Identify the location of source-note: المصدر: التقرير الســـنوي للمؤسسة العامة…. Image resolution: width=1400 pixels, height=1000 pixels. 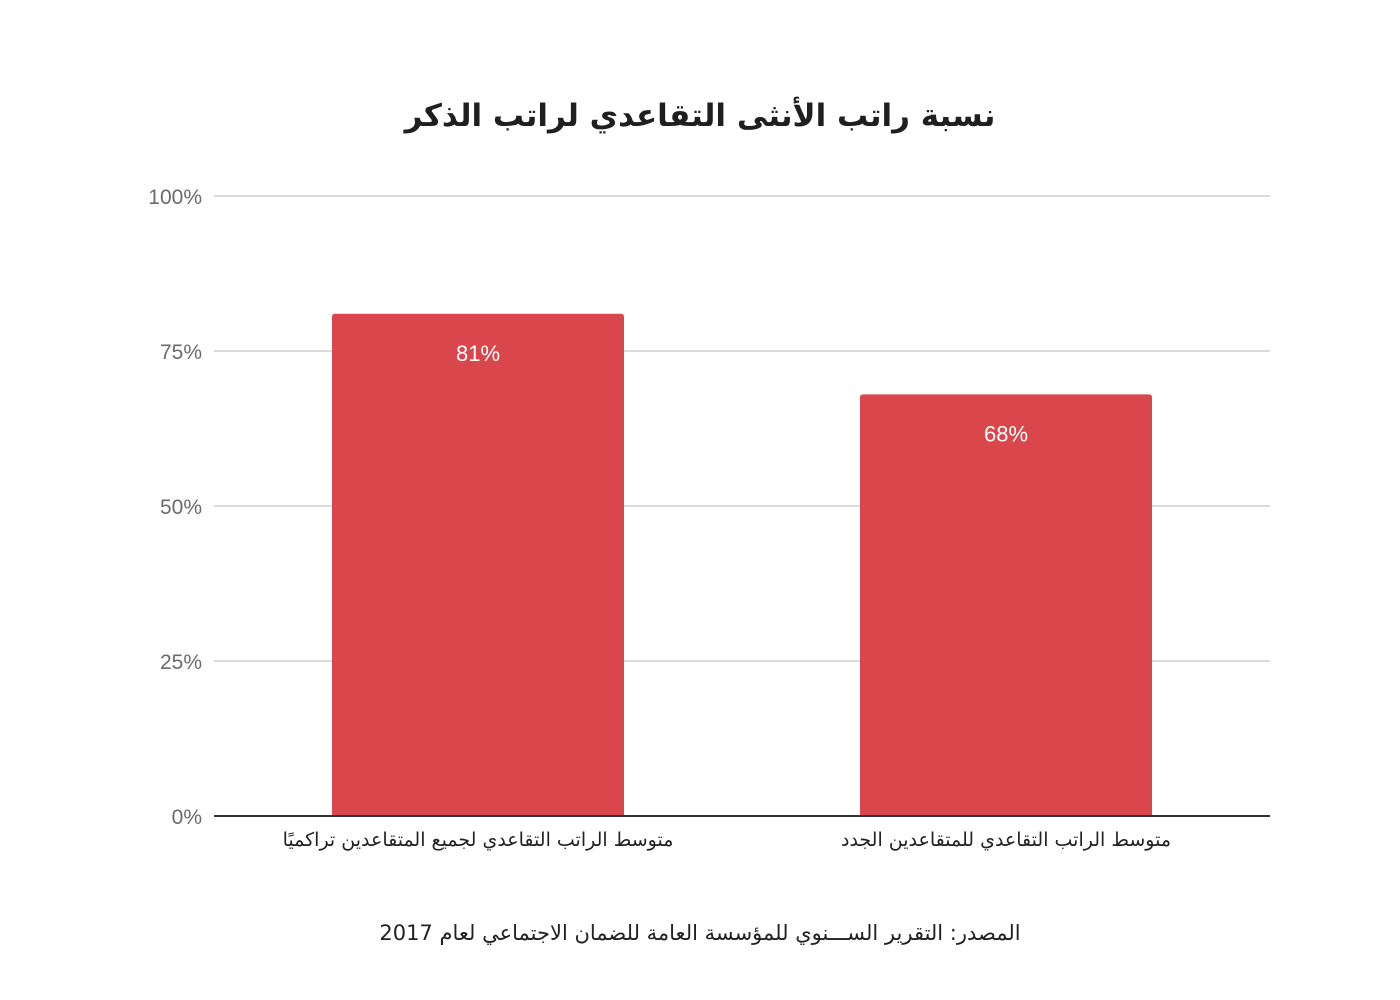
(699, 933).